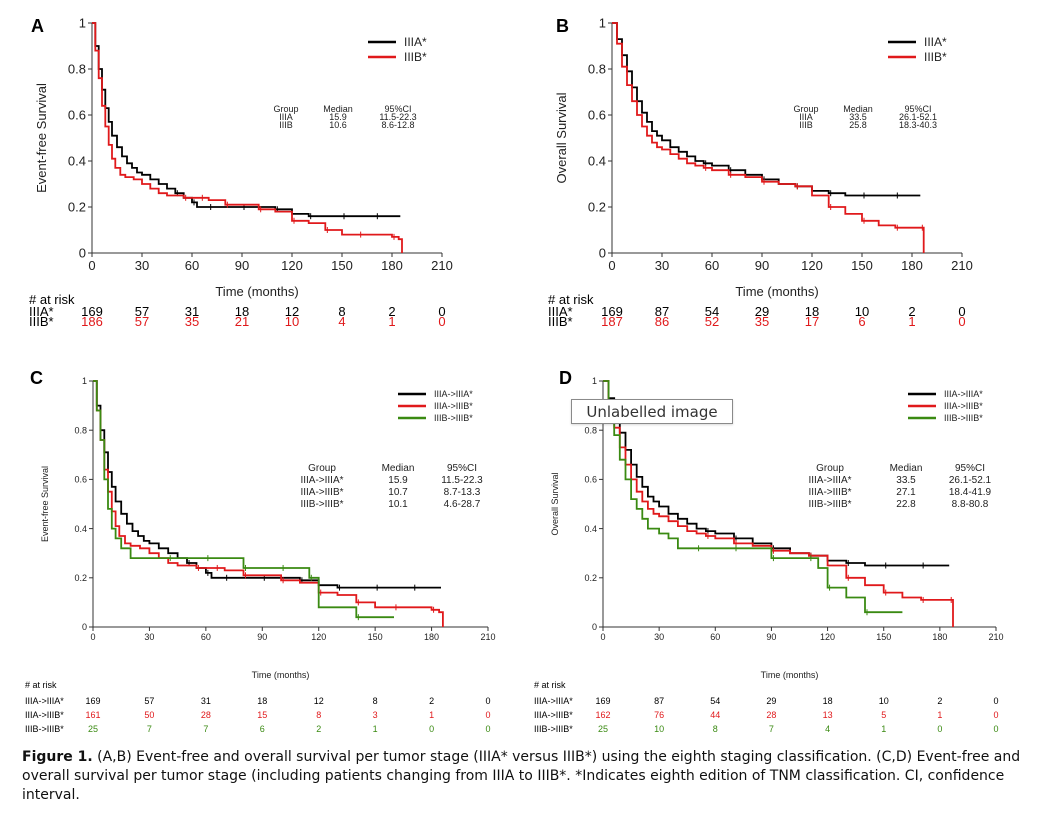  Describe the element at coordinates (762, 311) in the screenshot. I see `panel-b-at-risk-value: 29` at that location.